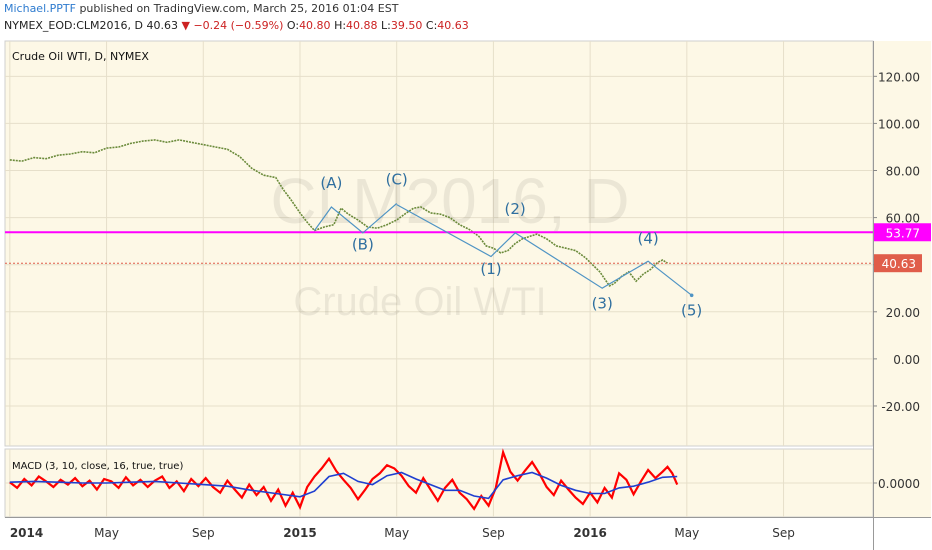  What do you see at coordinates (900, 407) in the screenshot?
I see `y-tick-label: -20.00` at bounding box center [900, 407].